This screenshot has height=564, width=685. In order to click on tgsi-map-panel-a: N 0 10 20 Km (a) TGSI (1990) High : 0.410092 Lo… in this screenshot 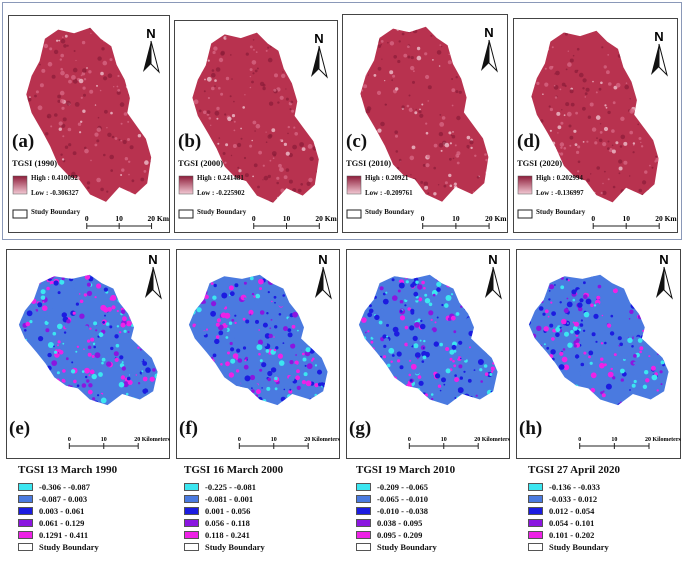, I will do `click(89, 124)`.